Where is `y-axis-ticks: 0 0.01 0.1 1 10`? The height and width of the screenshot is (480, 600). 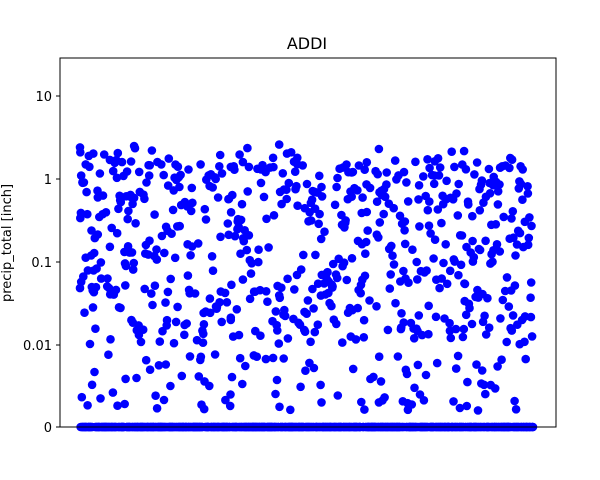 y-axis-ticks: 0 0.01 0.1 1 10 is located at coordinates (41, 263).